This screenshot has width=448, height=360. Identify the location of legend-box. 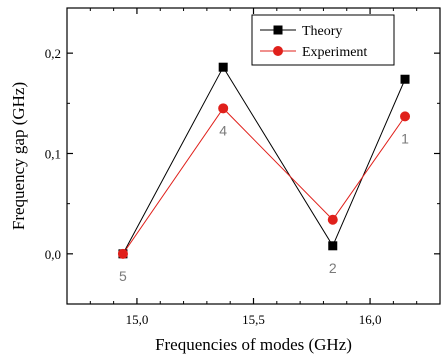
(323, 40).